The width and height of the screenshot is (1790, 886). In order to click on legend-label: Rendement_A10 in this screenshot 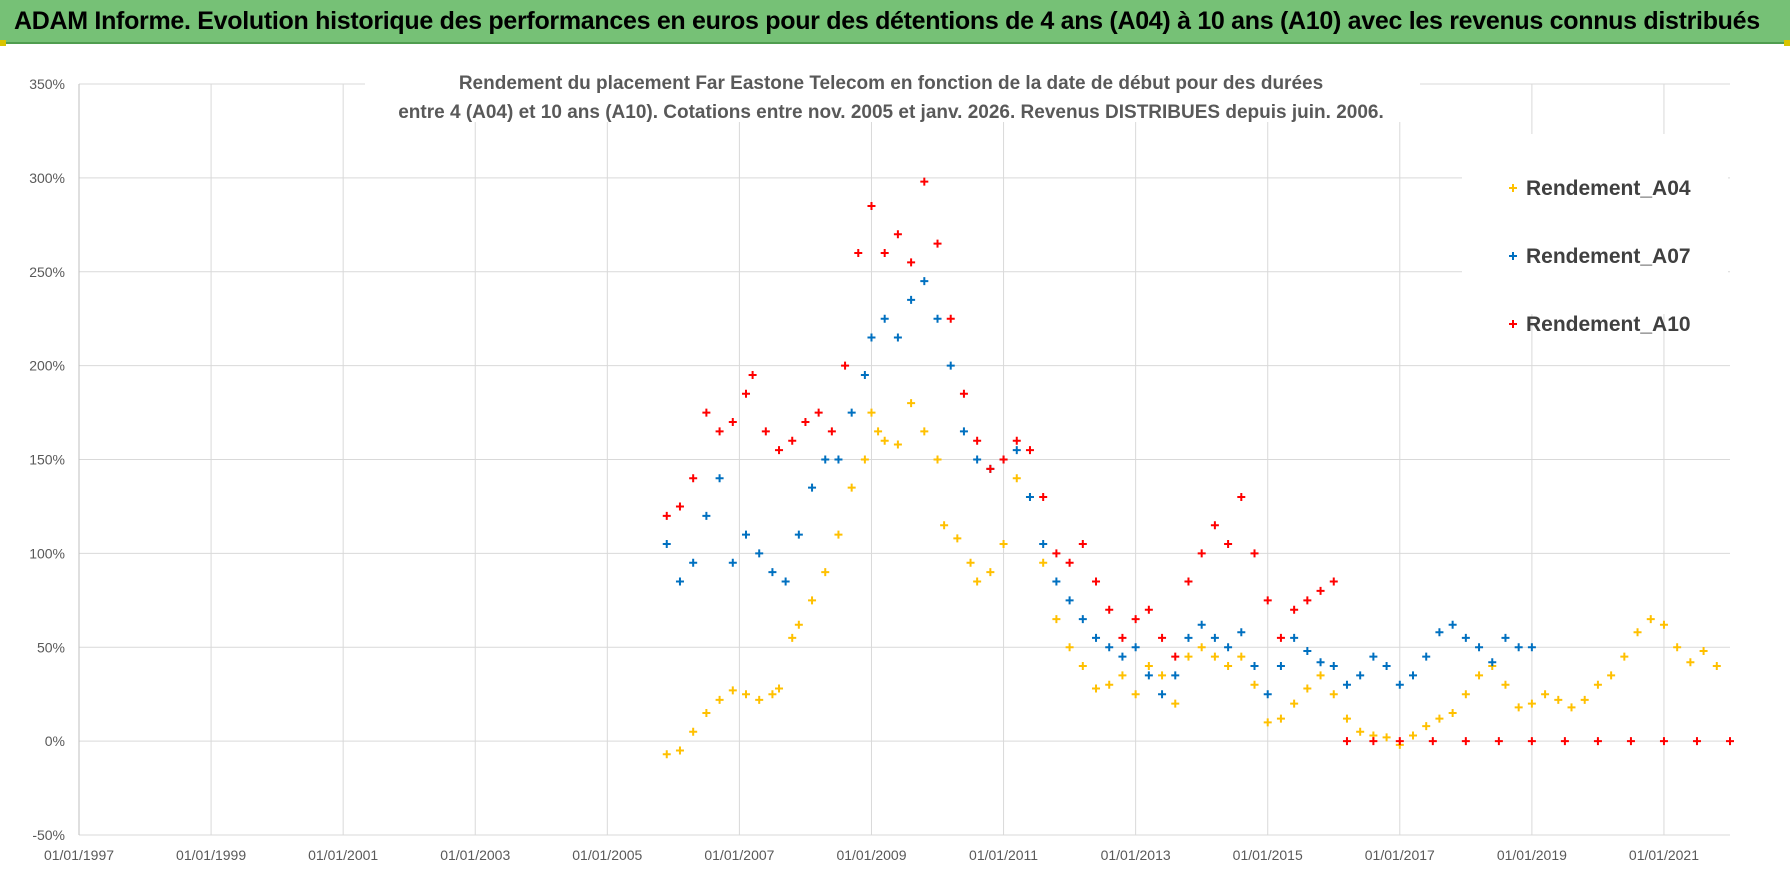, I will do `click(1608, 324)`.